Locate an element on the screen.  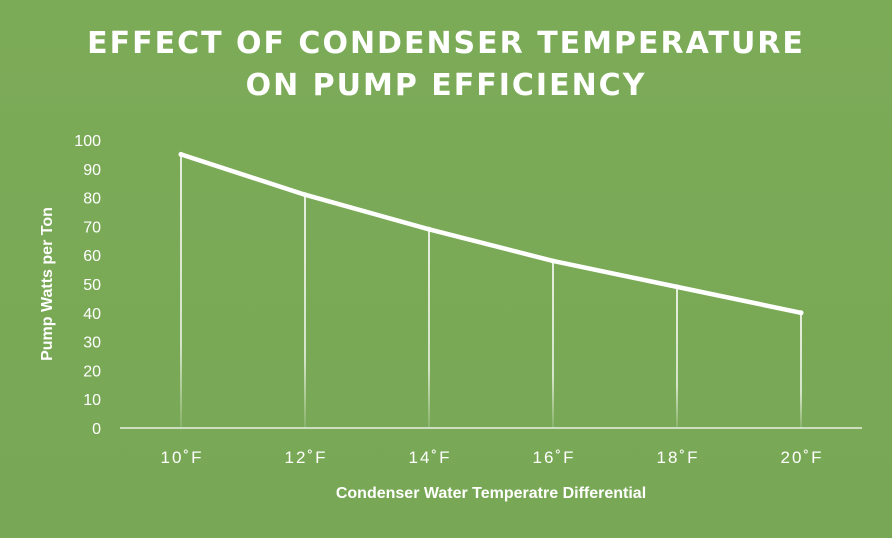
x-tick-label: 20˚F is located at coordinates (802, 457).